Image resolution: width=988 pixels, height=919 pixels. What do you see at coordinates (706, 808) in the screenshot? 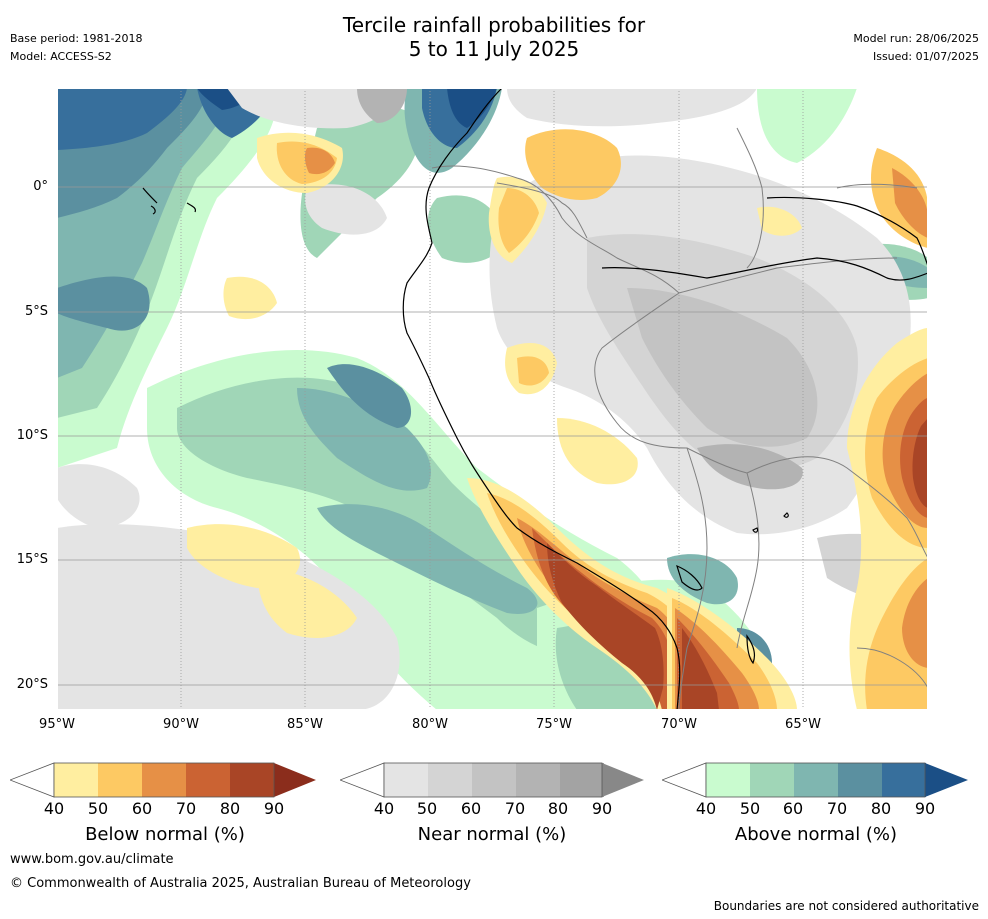
I see `above-tick-40: 40` at bounding box center [706, 808].